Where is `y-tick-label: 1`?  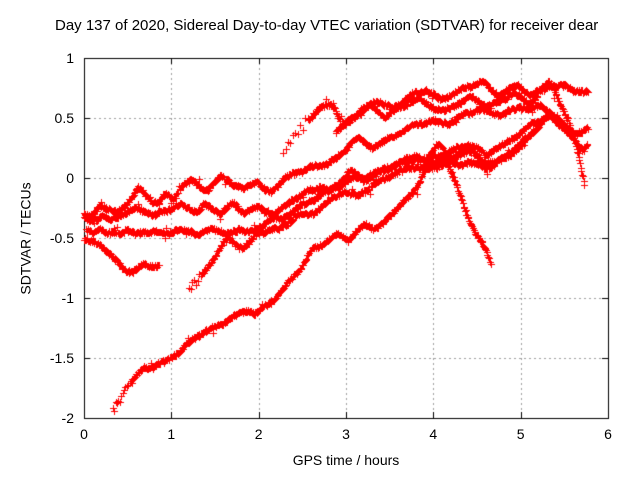
y-tick-label: 1 is located at coordinates (70, 58).